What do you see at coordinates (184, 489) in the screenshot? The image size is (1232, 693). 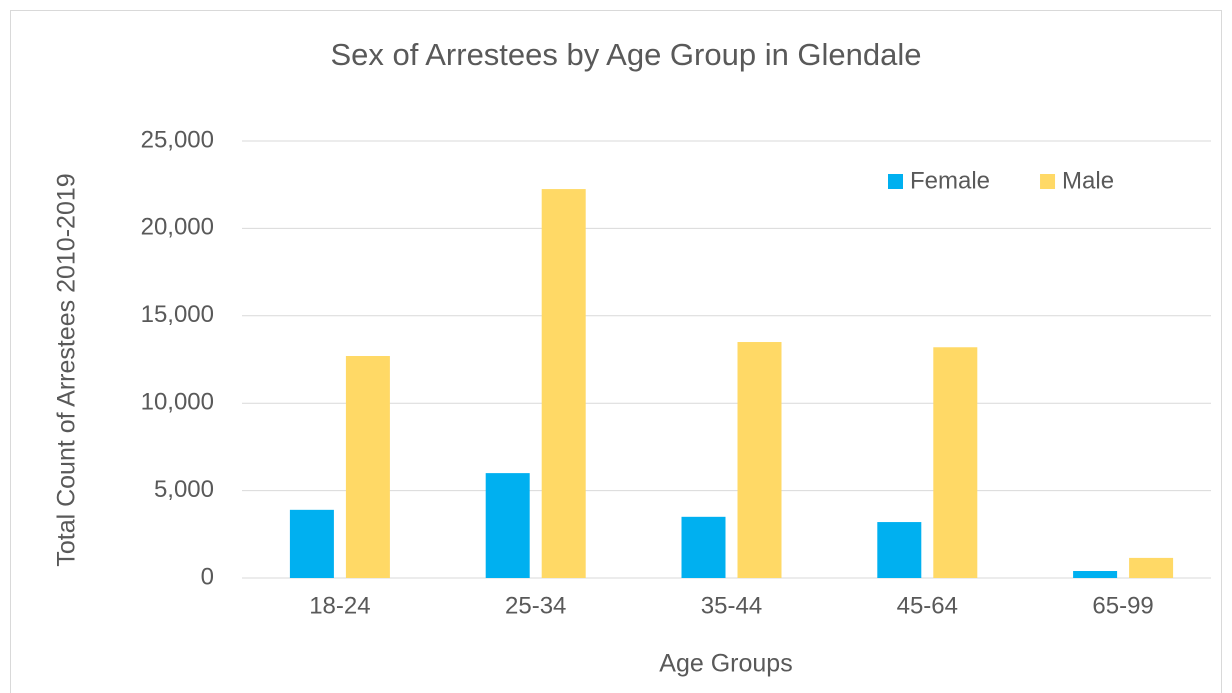 I see `y-tick-label: 5,000` at bounding box center [184, 489].